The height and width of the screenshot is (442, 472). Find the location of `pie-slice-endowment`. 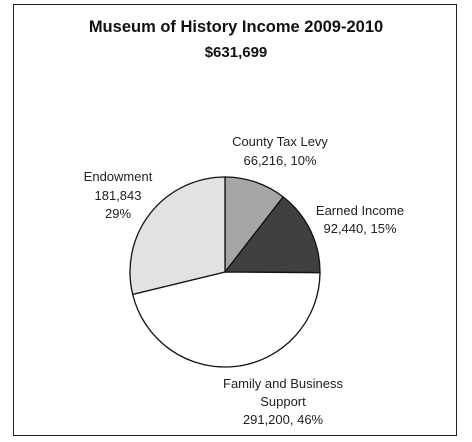

pie-slice-endowment is located at coordinates (177, 236).